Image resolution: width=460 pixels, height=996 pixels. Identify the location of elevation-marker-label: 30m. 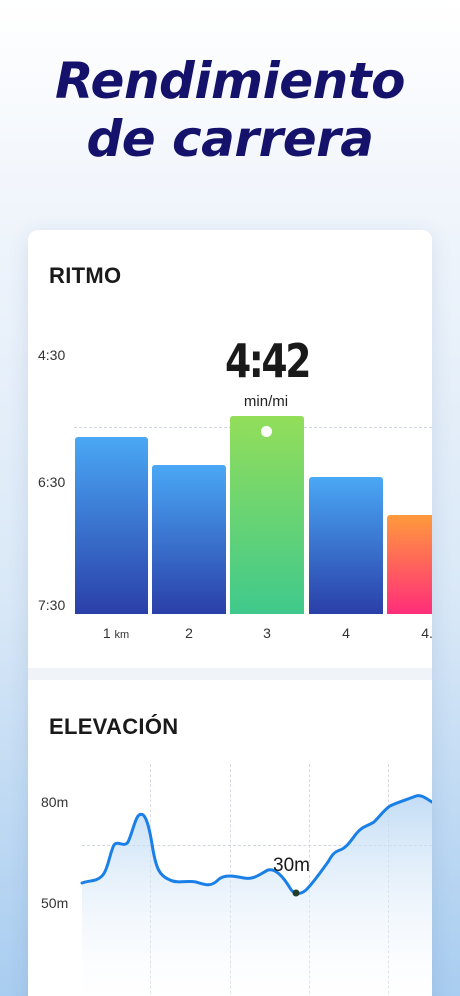
(291, 865).